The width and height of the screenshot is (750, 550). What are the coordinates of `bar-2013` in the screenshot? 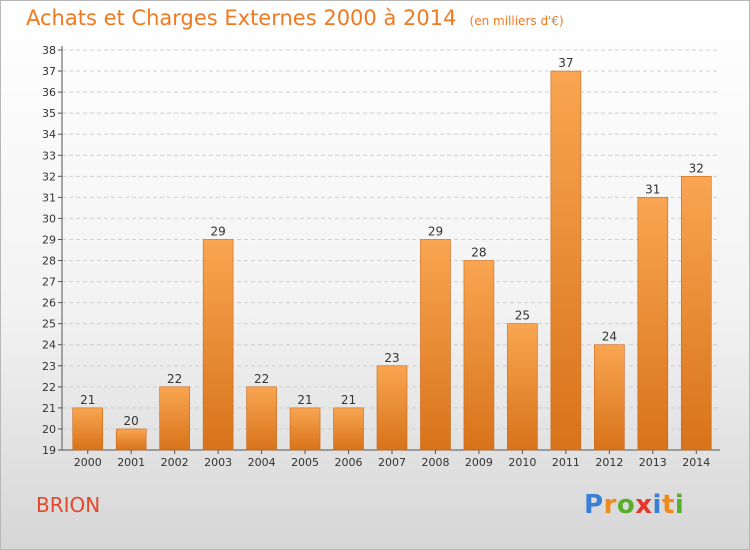 It's located at (653, 324).